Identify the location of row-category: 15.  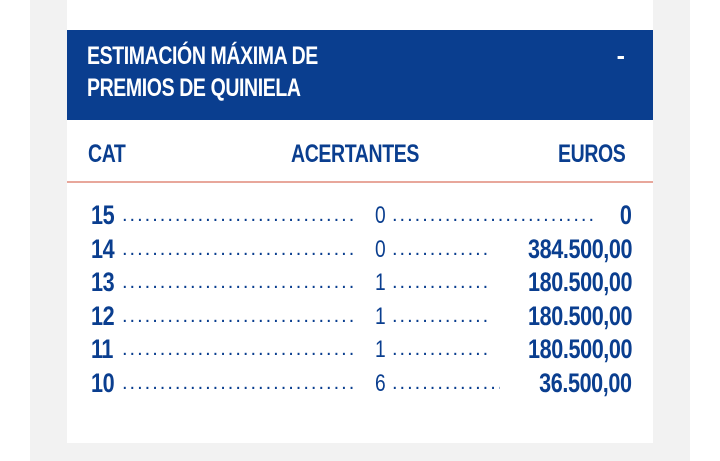
(103, 215).